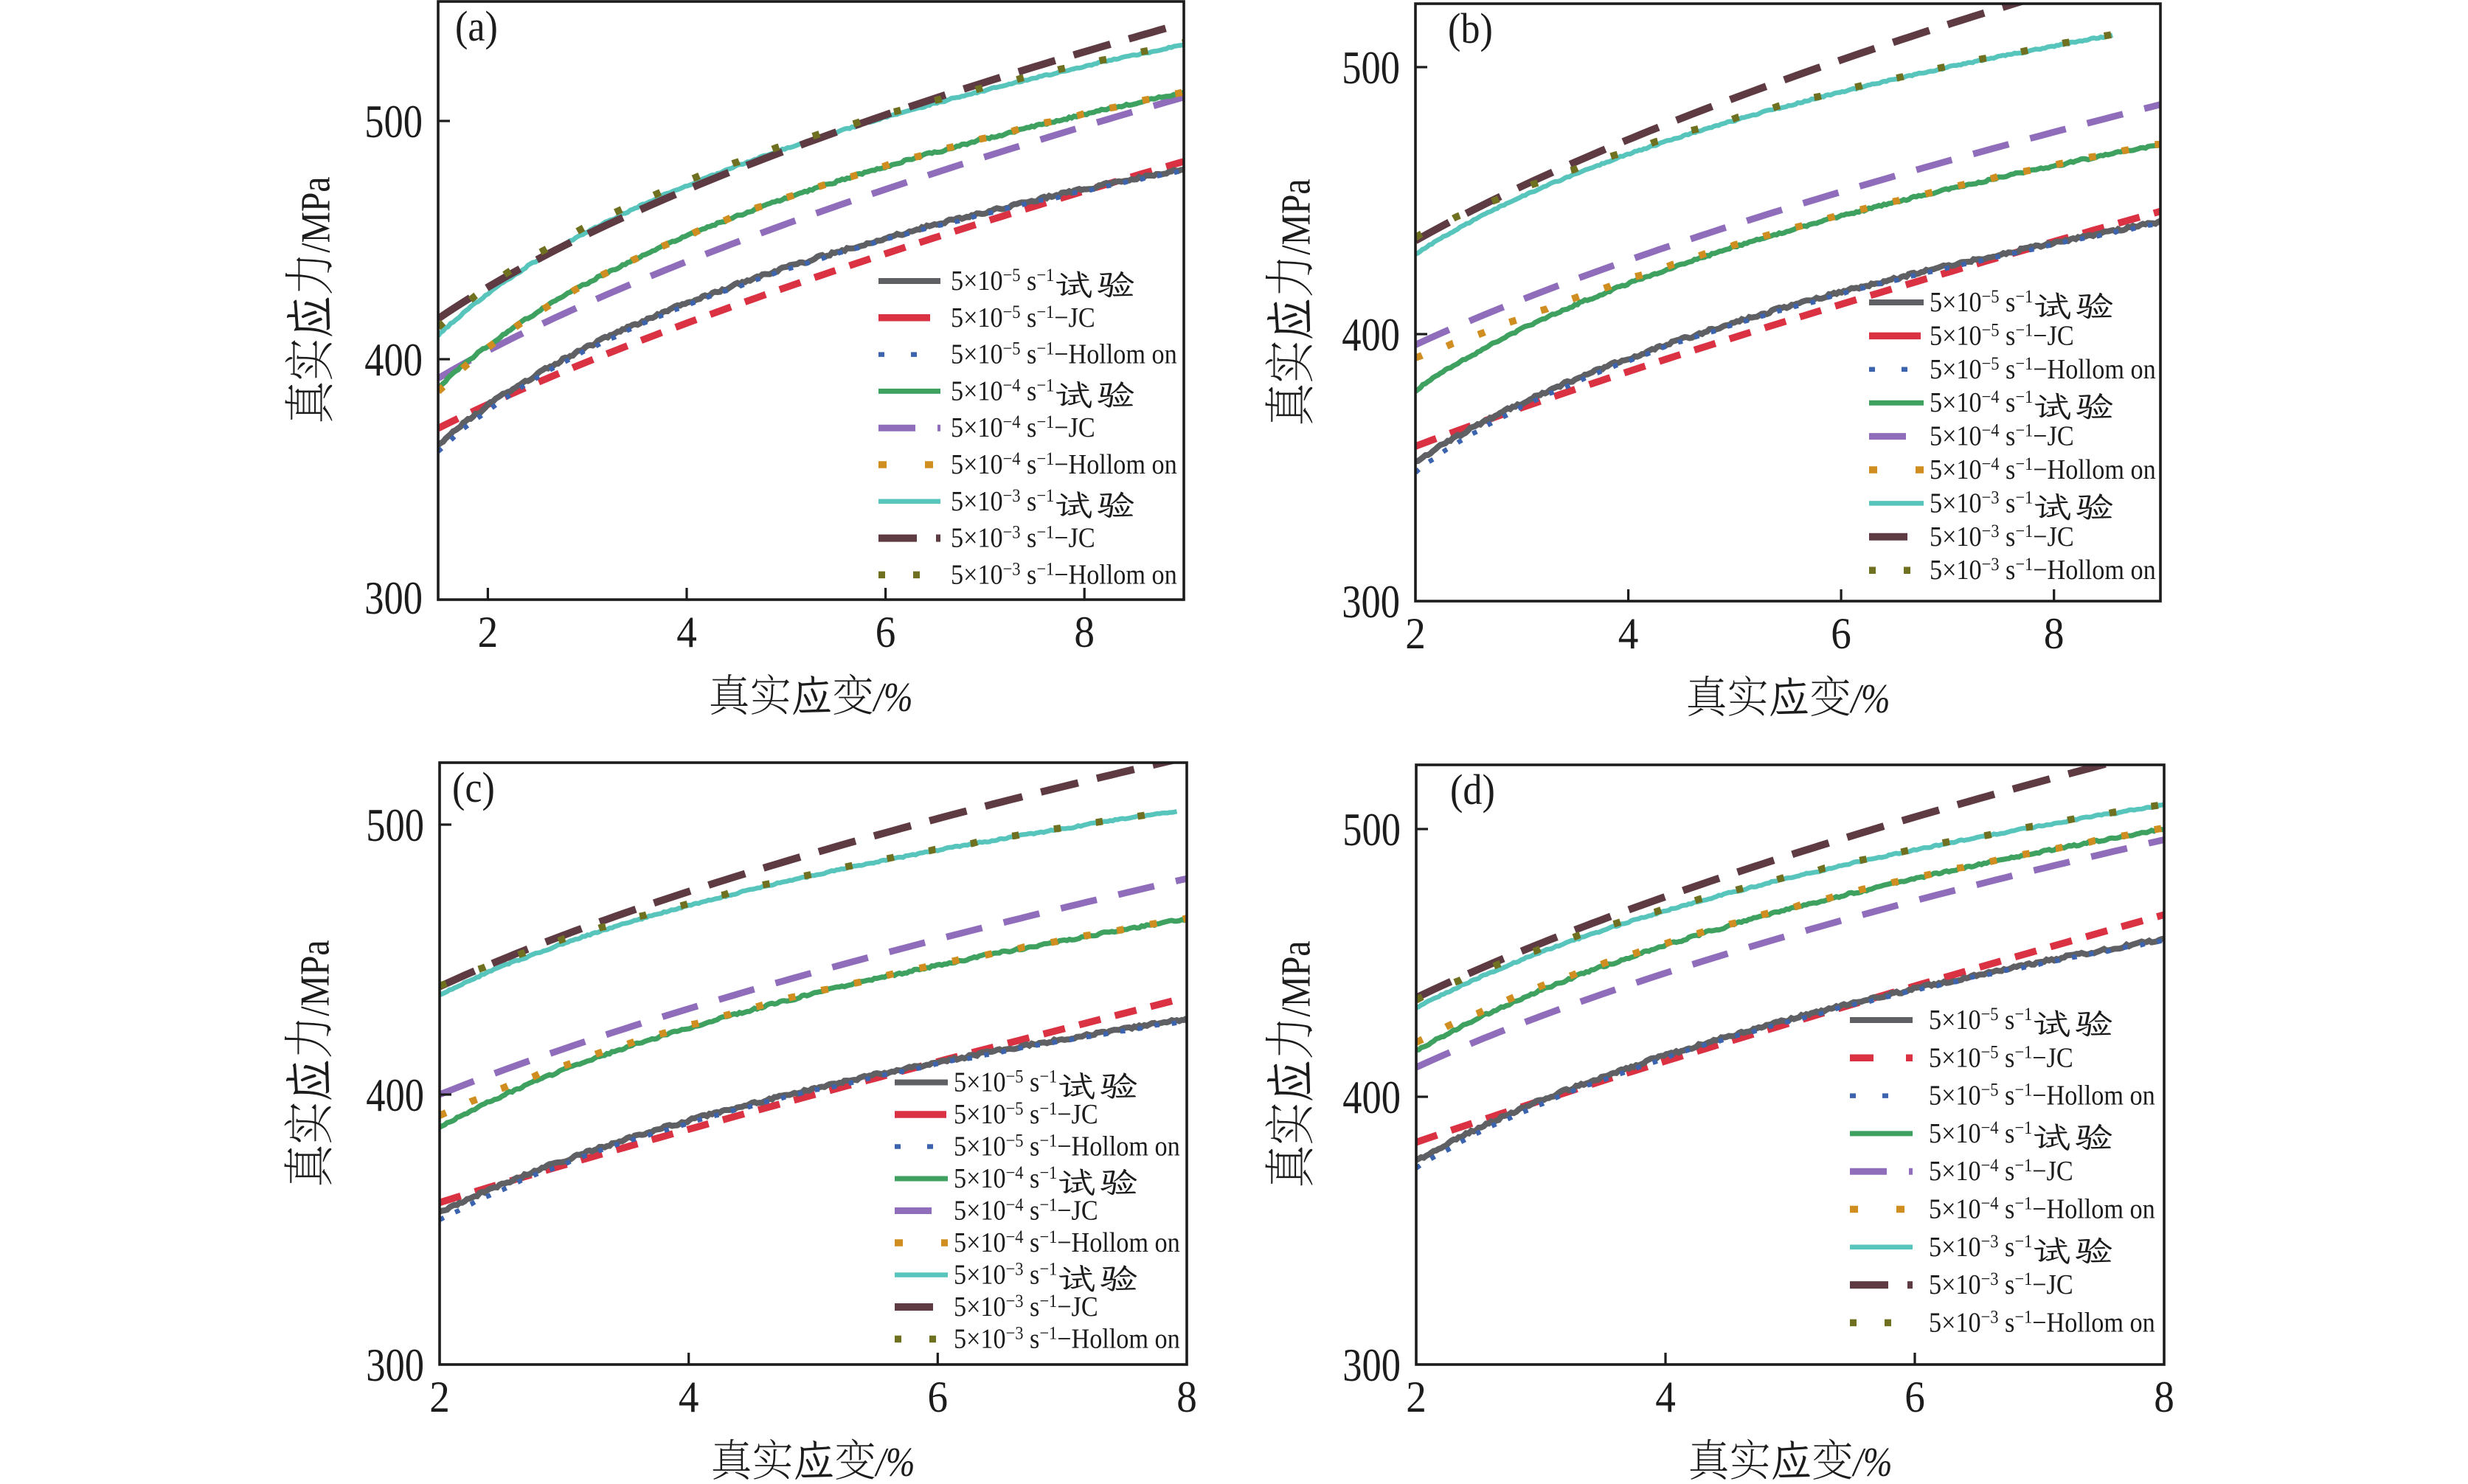 Image resolution: width=2468 pixels, height=1484 pixels. What do you see at coordinates (476, 25) in the screenshot?
I see `svg-text: (a)` at bounding box center [476, 25].